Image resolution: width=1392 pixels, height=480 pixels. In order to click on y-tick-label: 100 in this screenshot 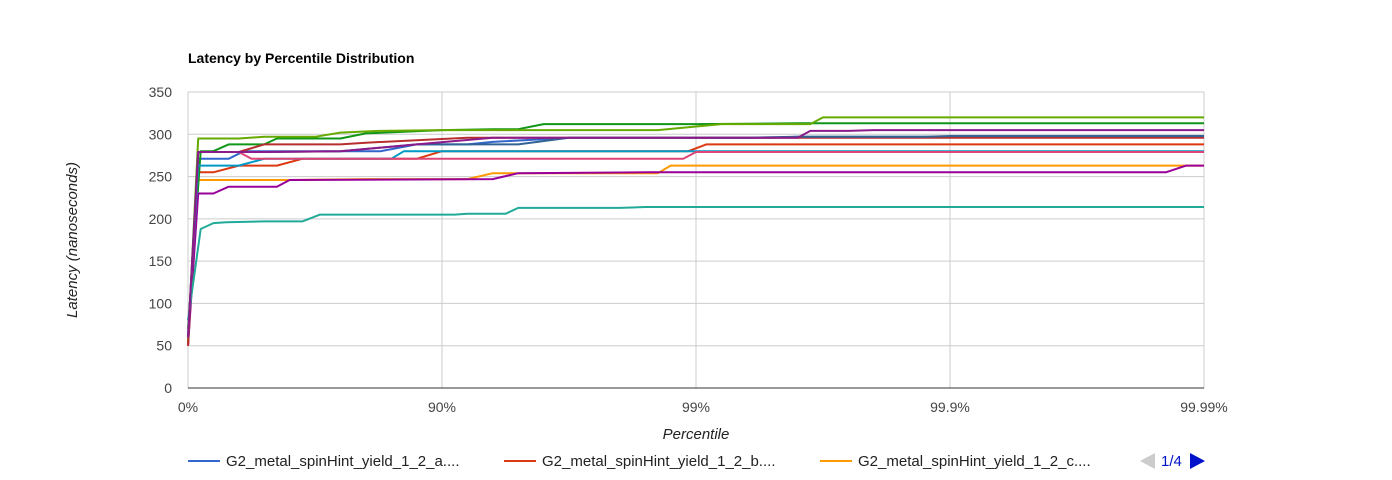, I will do `click(161, 303)`.